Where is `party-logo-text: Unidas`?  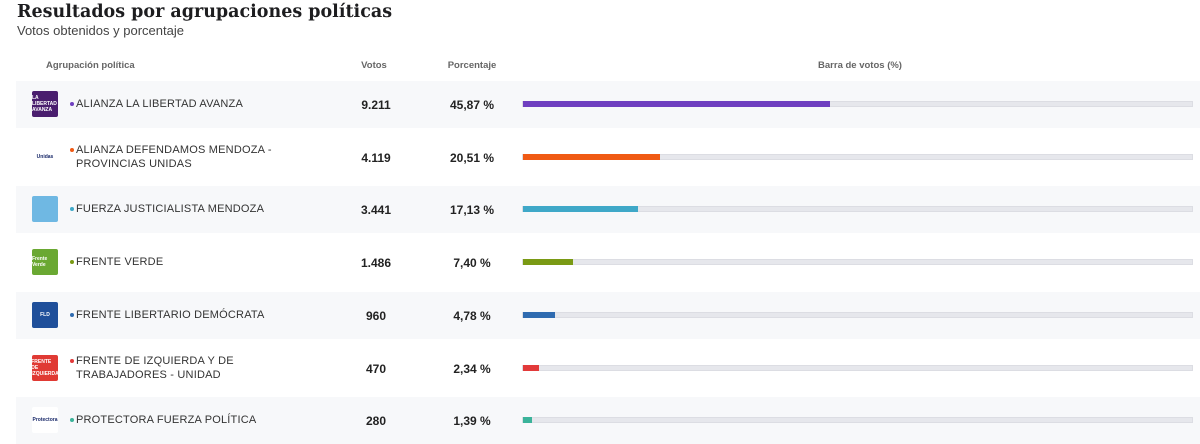 party-logo-text: Unidas is located at coordinates (45, 156).